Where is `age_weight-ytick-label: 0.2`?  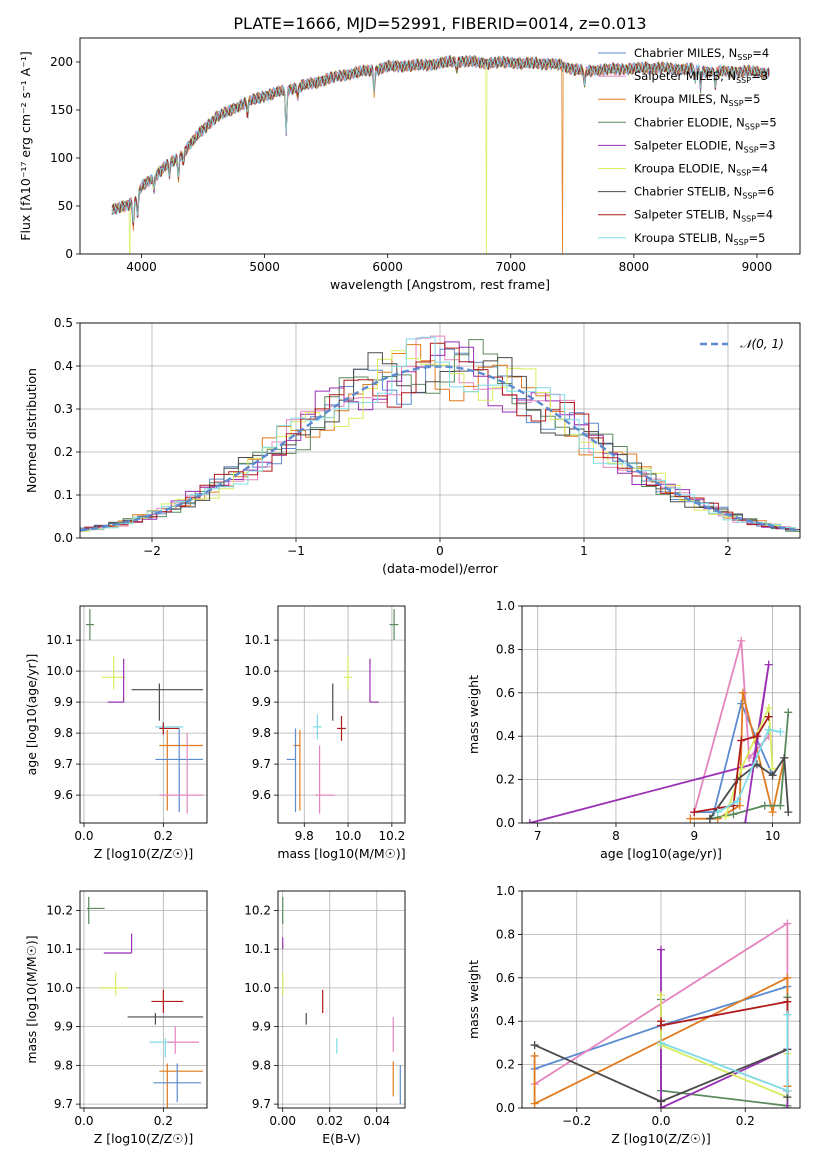 age_weight-ytick-label: 0.2 is located at coordinates (505, 780).